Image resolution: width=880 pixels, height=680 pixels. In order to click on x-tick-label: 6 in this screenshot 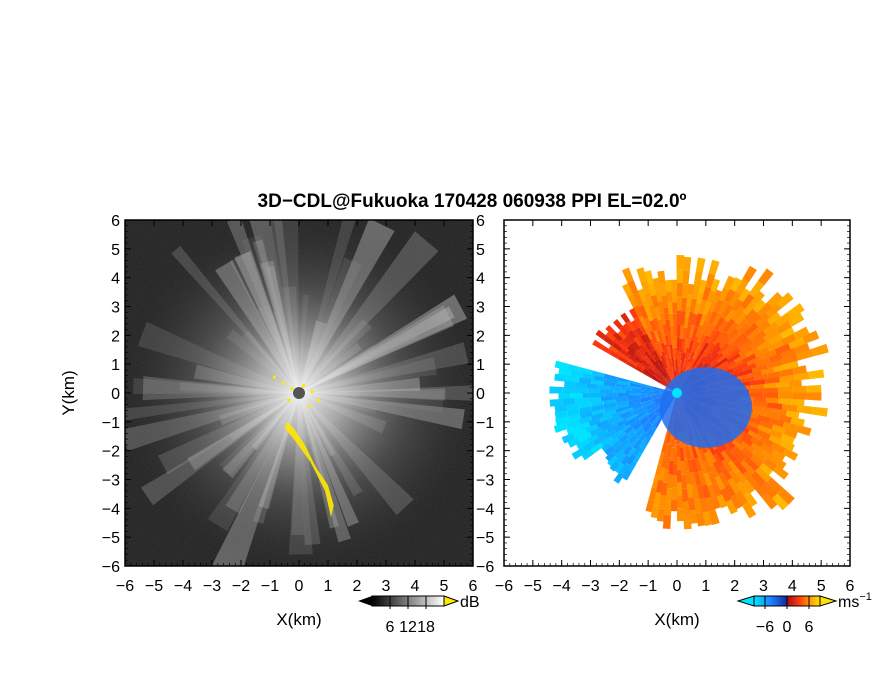, I will do `click(850, 586)`.